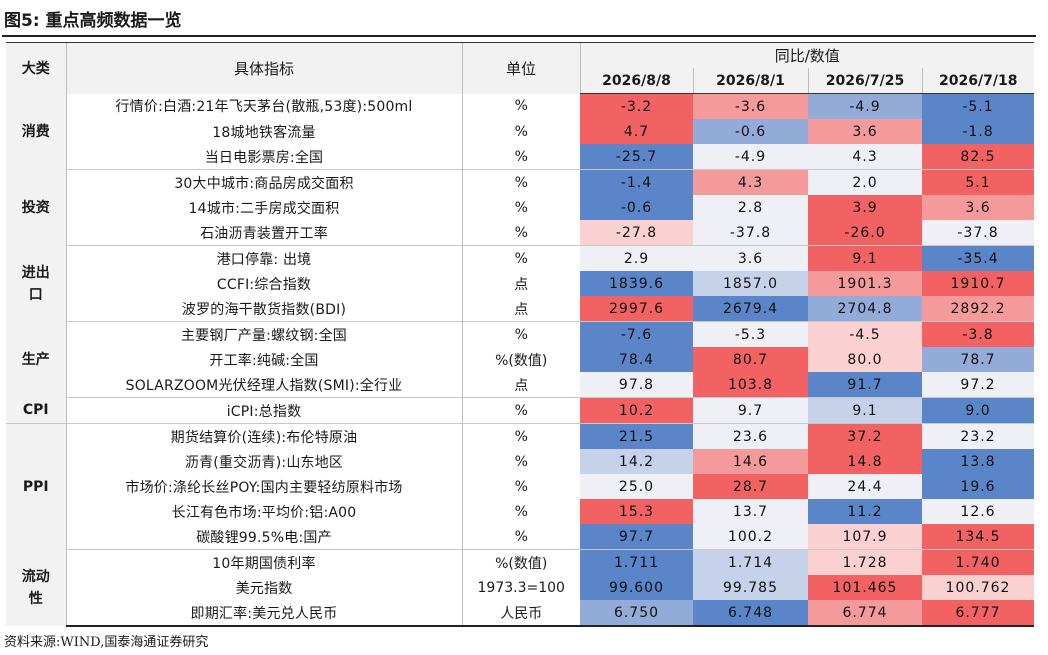  I want to click on value-cell: 3.9, so click(865, 207).